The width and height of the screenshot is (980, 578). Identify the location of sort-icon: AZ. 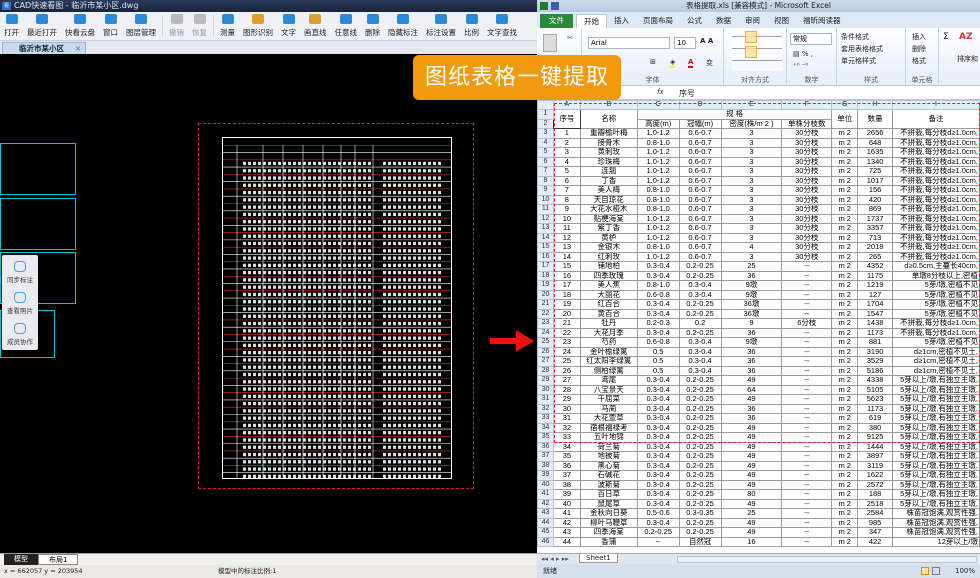
(966, 37).